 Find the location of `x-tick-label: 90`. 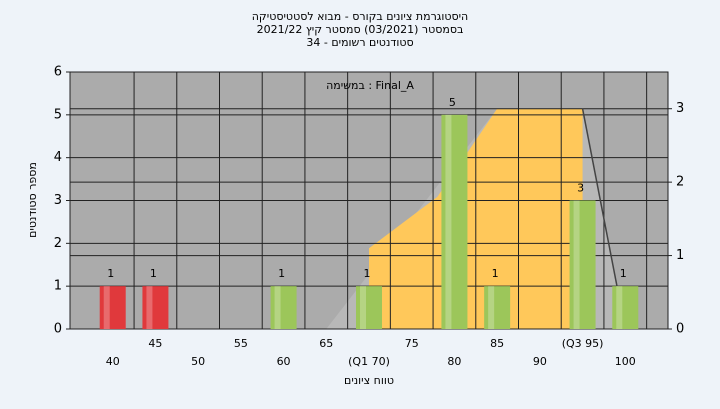

x-tick-label: 90 is located at coordinates (540, 361).